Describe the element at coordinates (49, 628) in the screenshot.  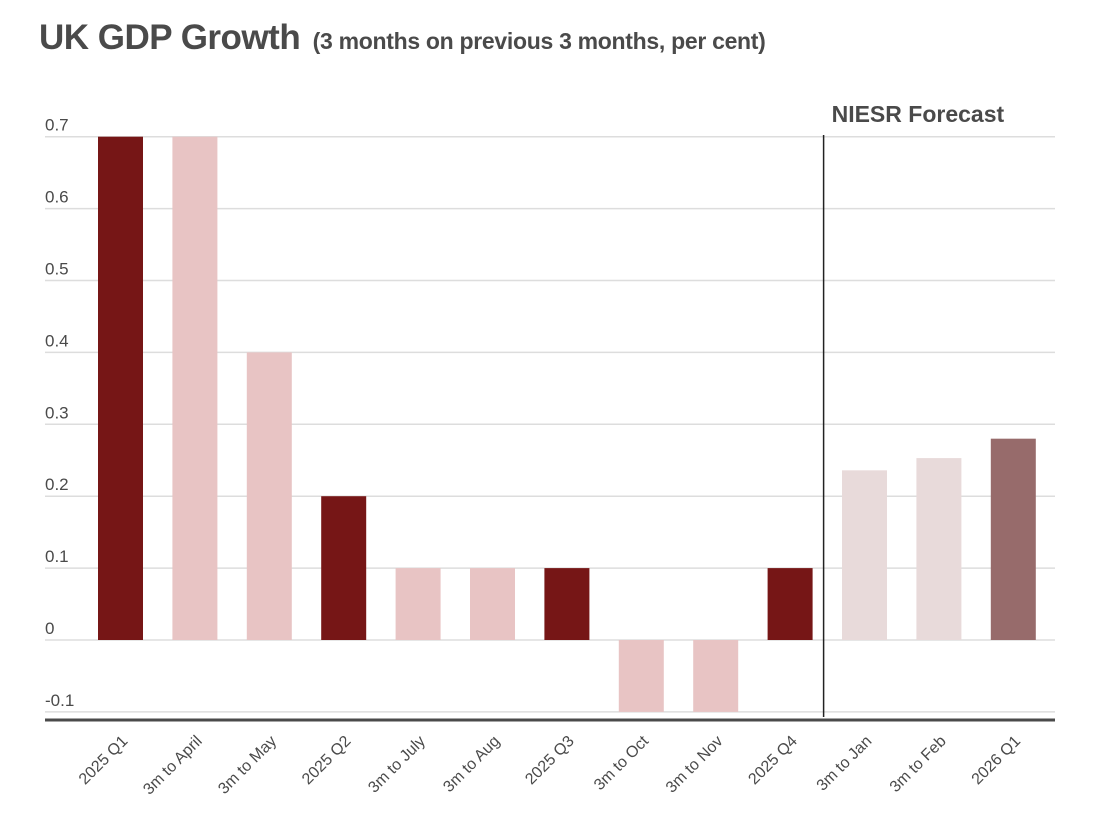
I see `y-tick-label: 0` at that location.